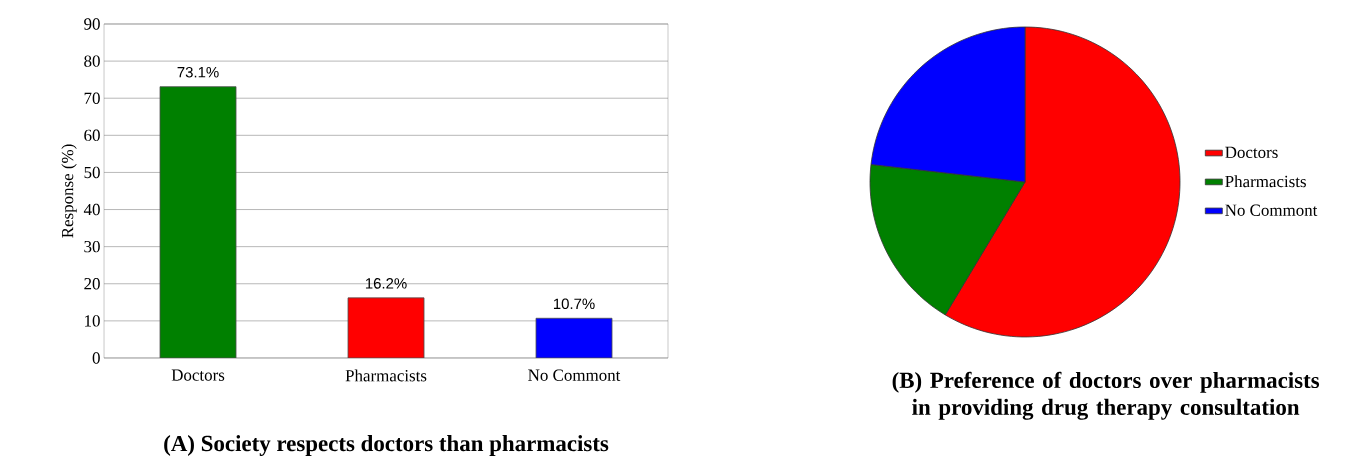  What do you see at coordinates (92, 172) in the screenshot?
I see `y-tick-label: 50` at bounding box center [92, 172].